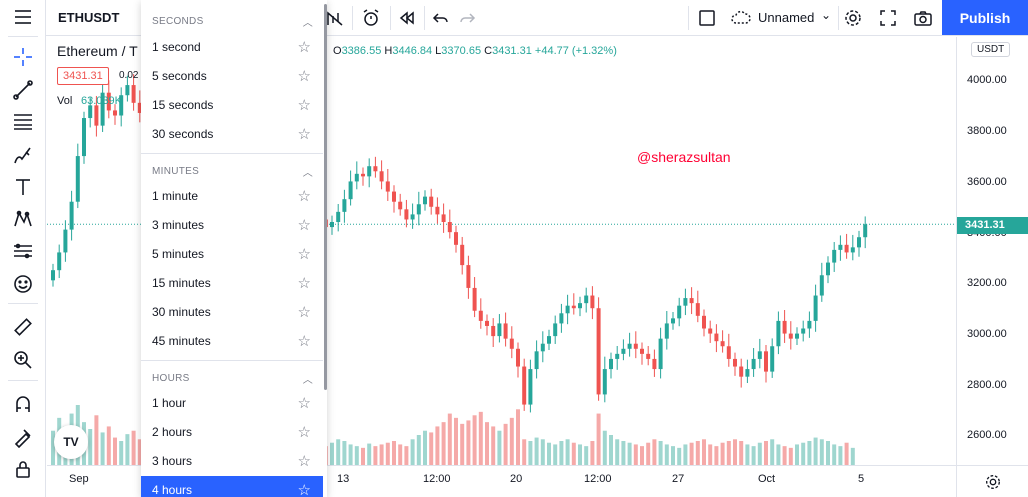 Image resolution: width=1028 pixels, height=497 pixels. I want to click on crosshair-icon, so click(23, 57).